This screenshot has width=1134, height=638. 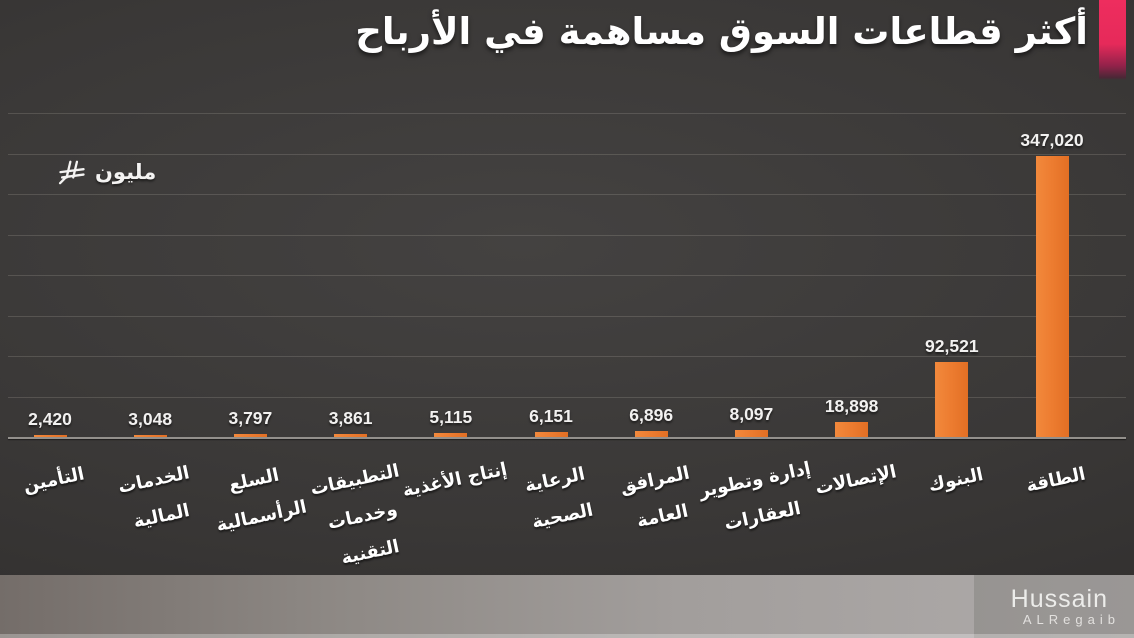 I want to click on value-label: 6,896, so click(x=651, y=415).